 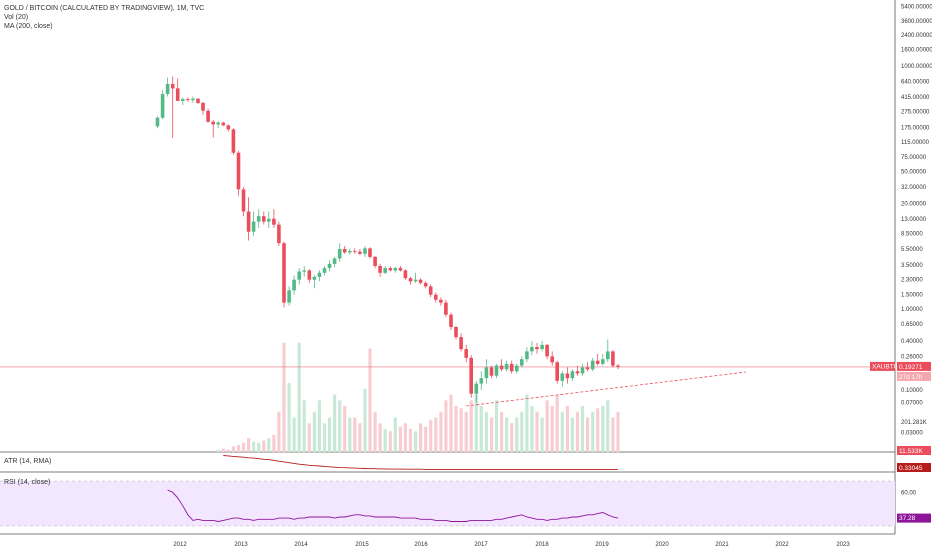 I want to click on ma-legend: MA (200, close), so click(x=28, y=26).